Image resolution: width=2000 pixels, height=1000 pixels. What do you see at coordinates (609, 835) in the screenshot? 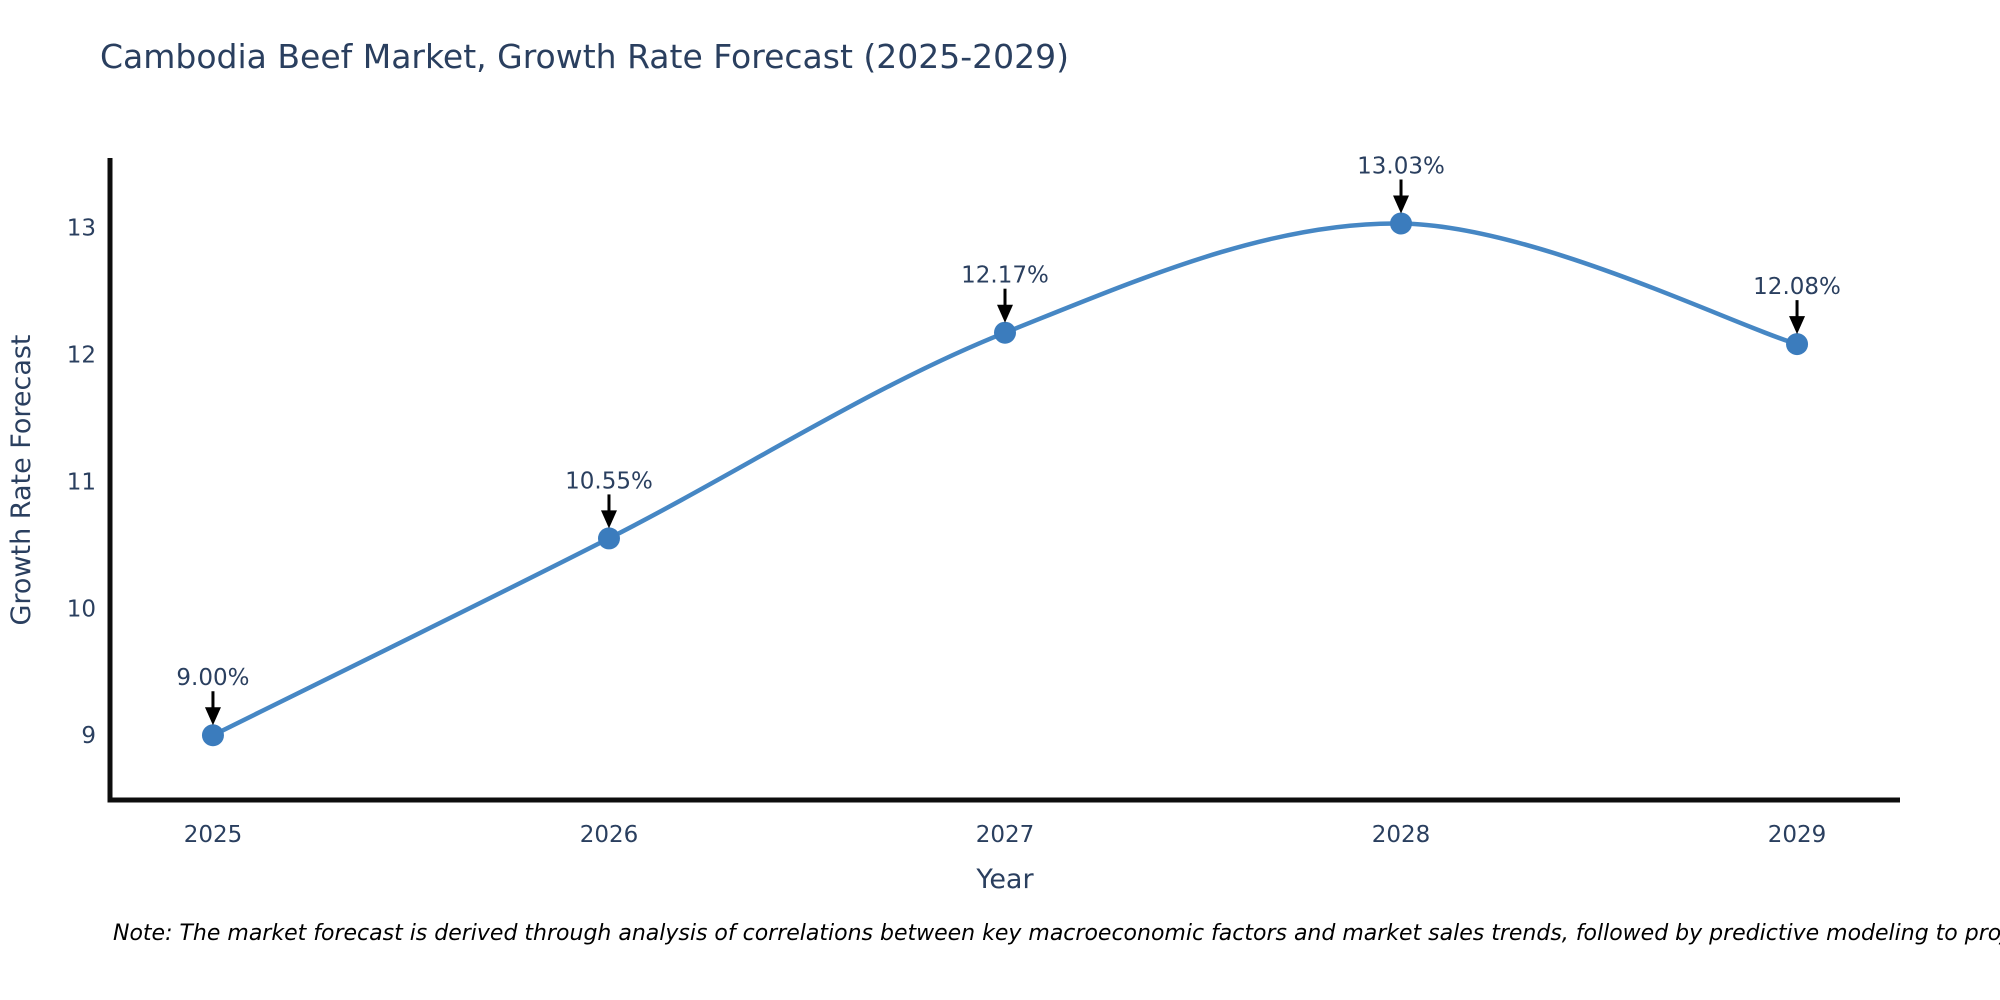
I see `x-tick-label: 2026` at bounding box center [609, 835].